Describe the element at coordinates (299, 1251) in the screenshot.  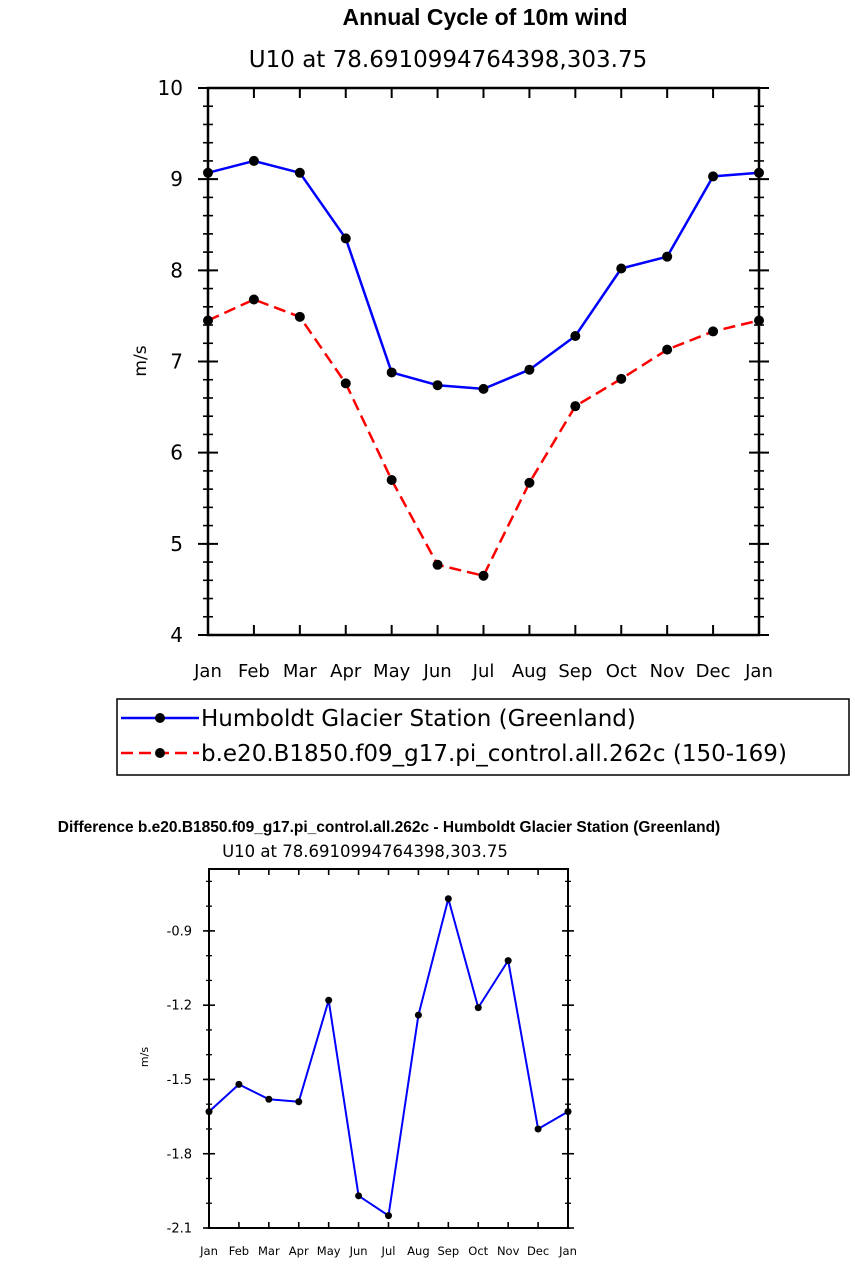
I see `bottom-x-tick-label: Apr` at that location.